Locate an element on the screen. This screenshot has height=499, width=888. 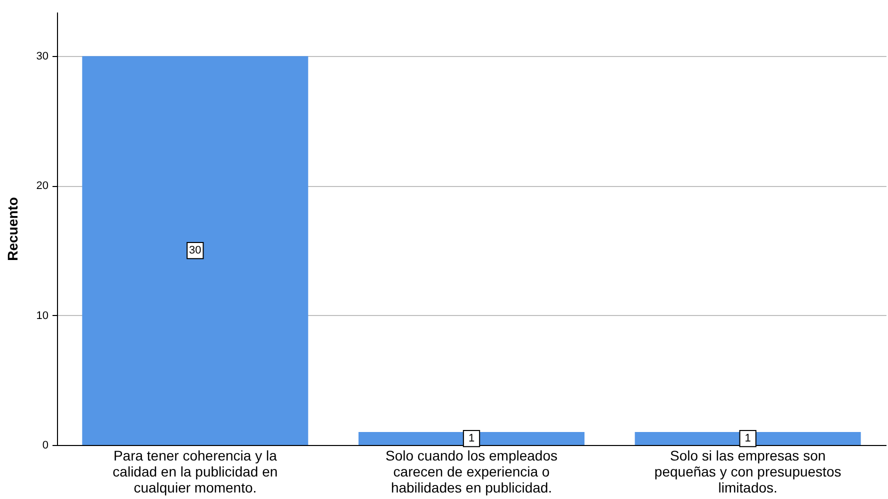
y-tick-label: 0 is located at coordinates (45, 446).